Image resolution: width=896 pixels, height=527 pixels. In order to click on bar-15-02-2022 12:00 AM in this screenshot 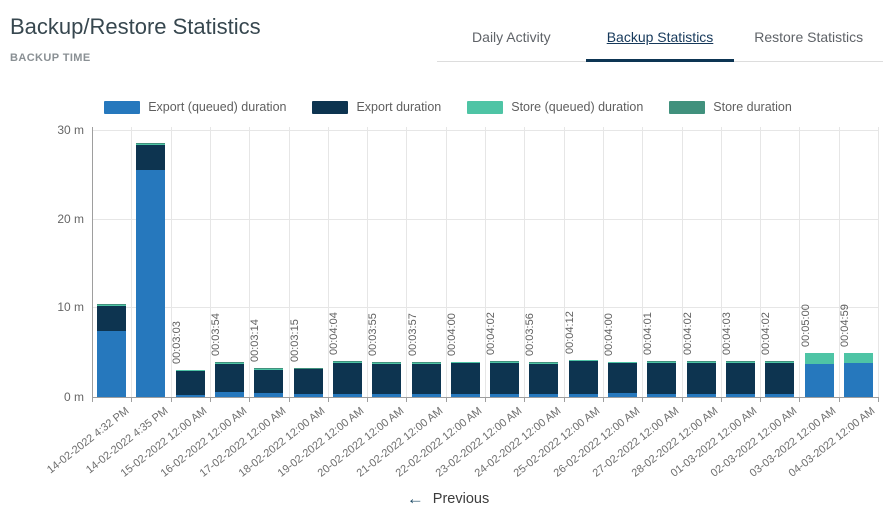, I will do `click(190, 383)`.